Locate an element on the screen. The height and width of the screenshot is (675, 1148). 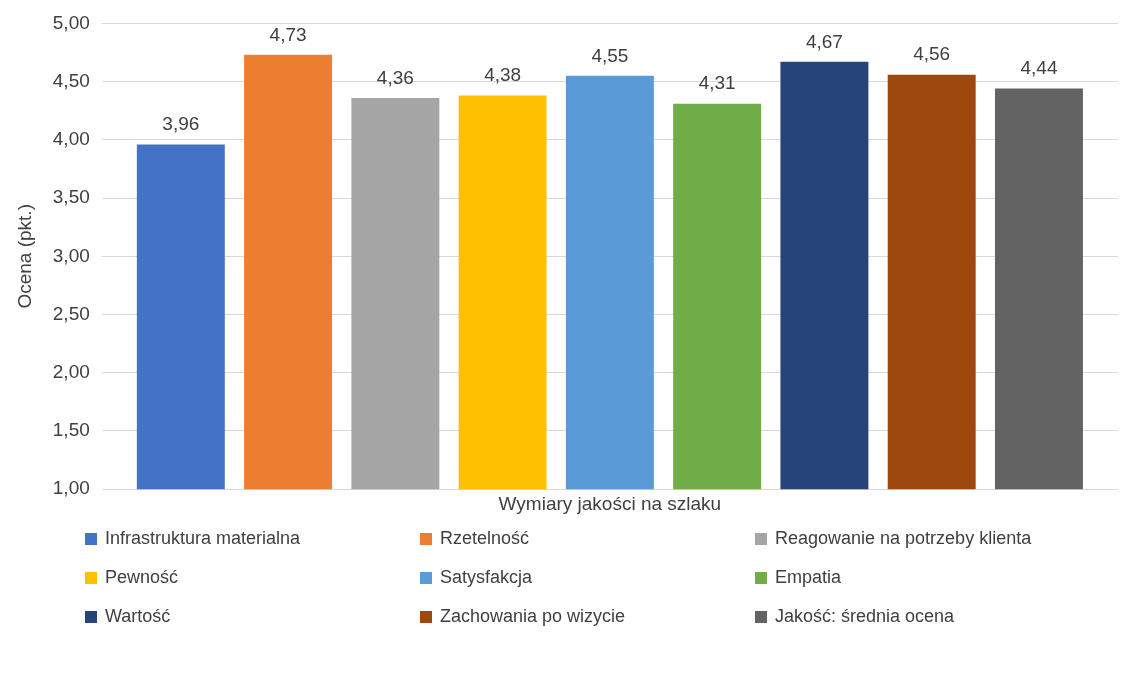
y-tick-label: 2,00 is located at coordinates (71, 371).